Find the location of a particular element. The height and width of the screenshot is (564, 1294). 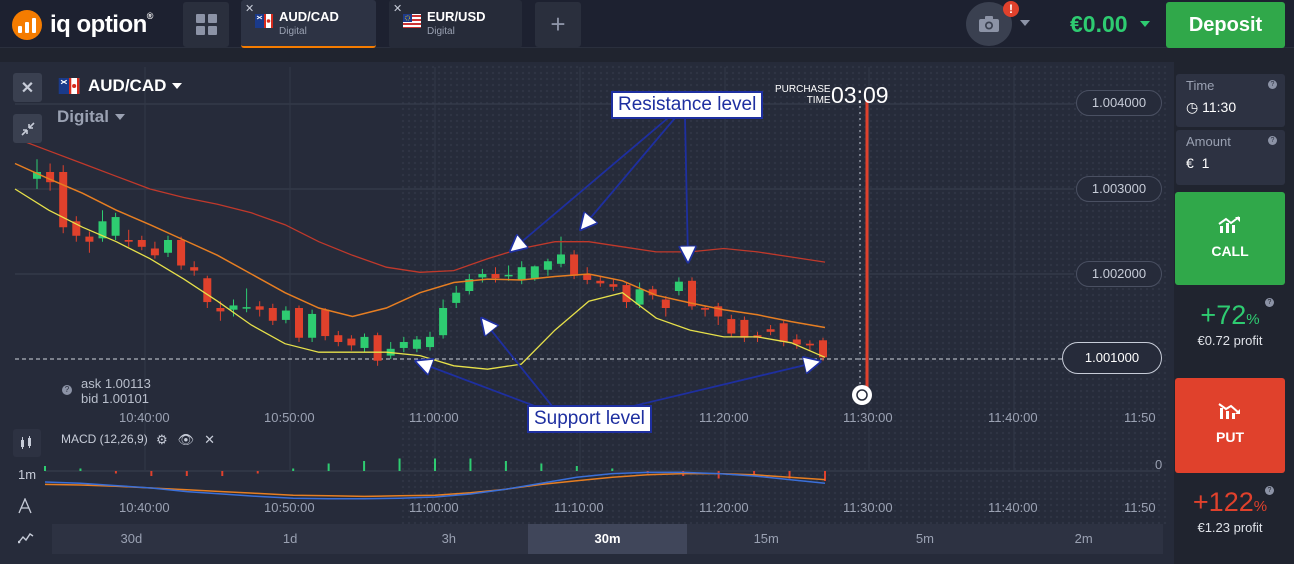

collapse-chart-button is located at coordinates (27, 128).